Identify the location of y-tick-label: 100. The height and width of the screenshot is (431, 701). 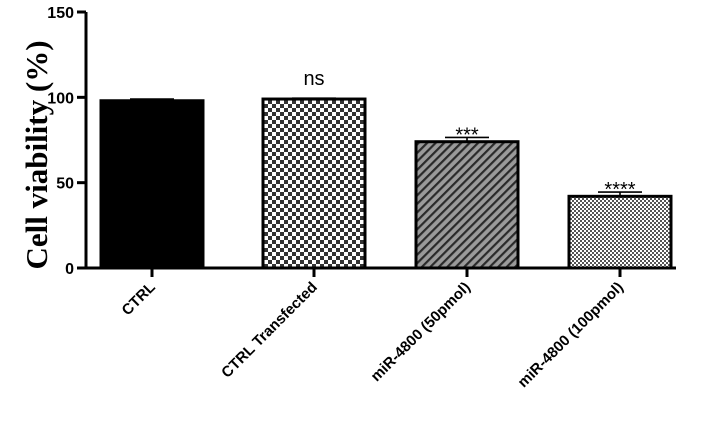
(60, 98).